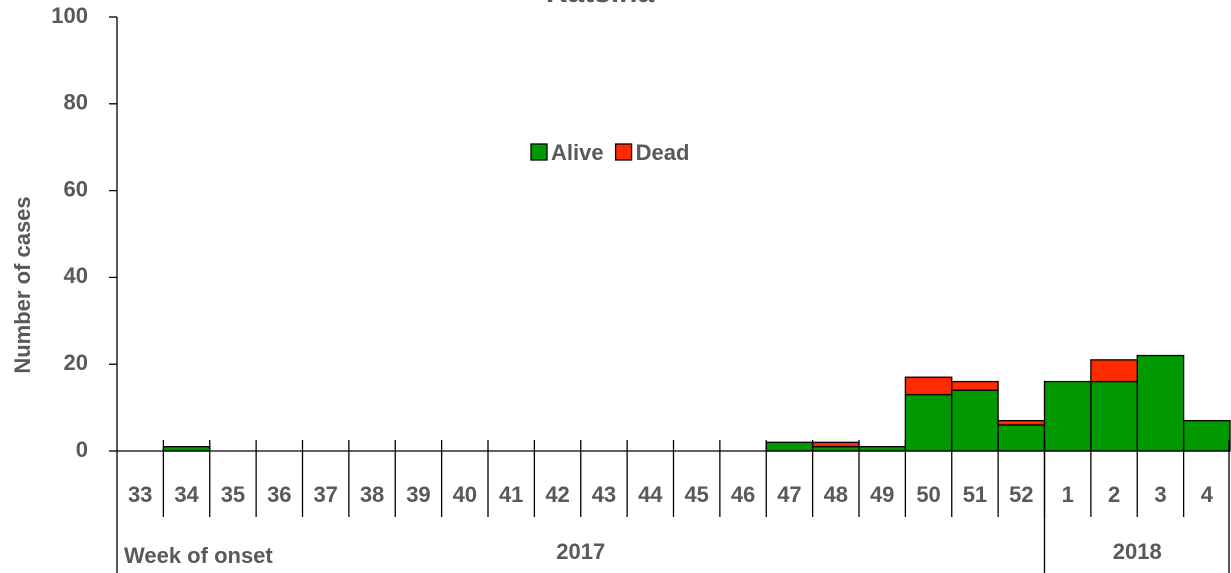 This screenshot has width=1231, height=573. I want to click on y-tick-label: 40, so click(76, 275).